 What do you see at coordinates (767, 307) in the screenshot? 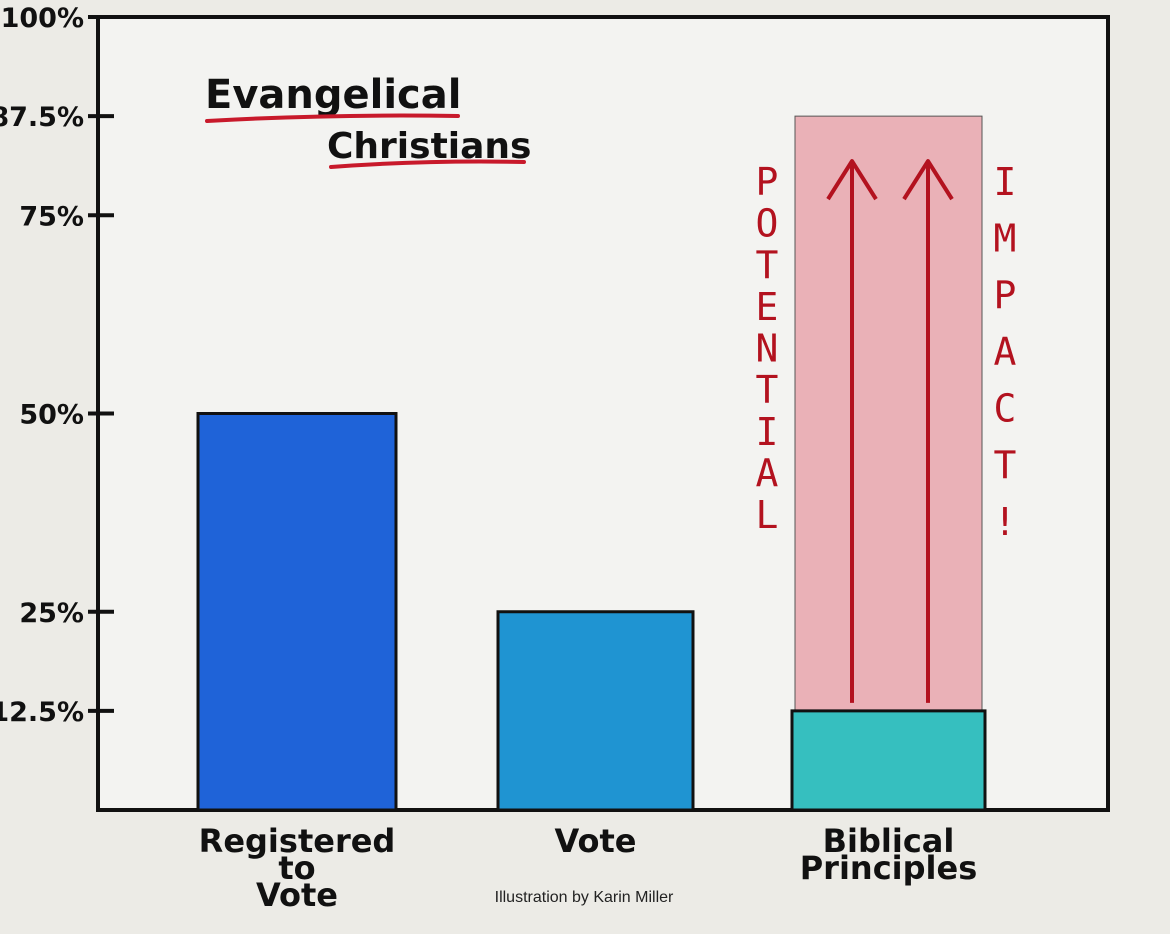
I see `potential-annotation-letter: E` at bounding box center [767, 307].